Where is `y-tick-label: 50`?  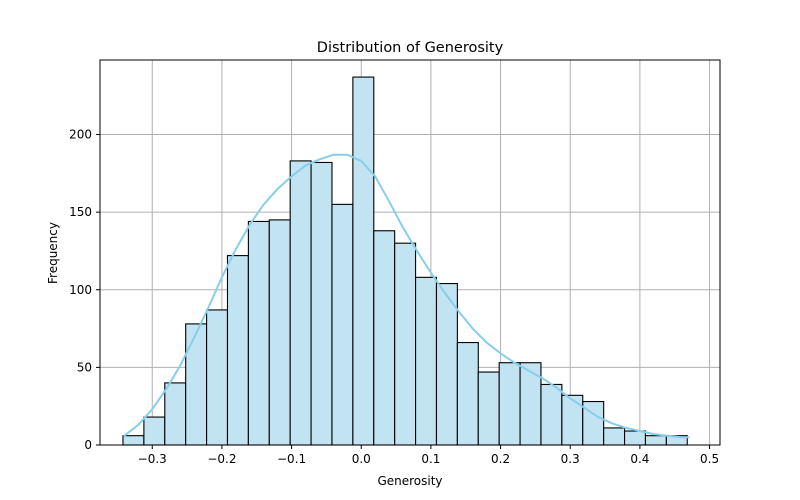
y-tick-label: 50 is located at coordinates (84, 367).